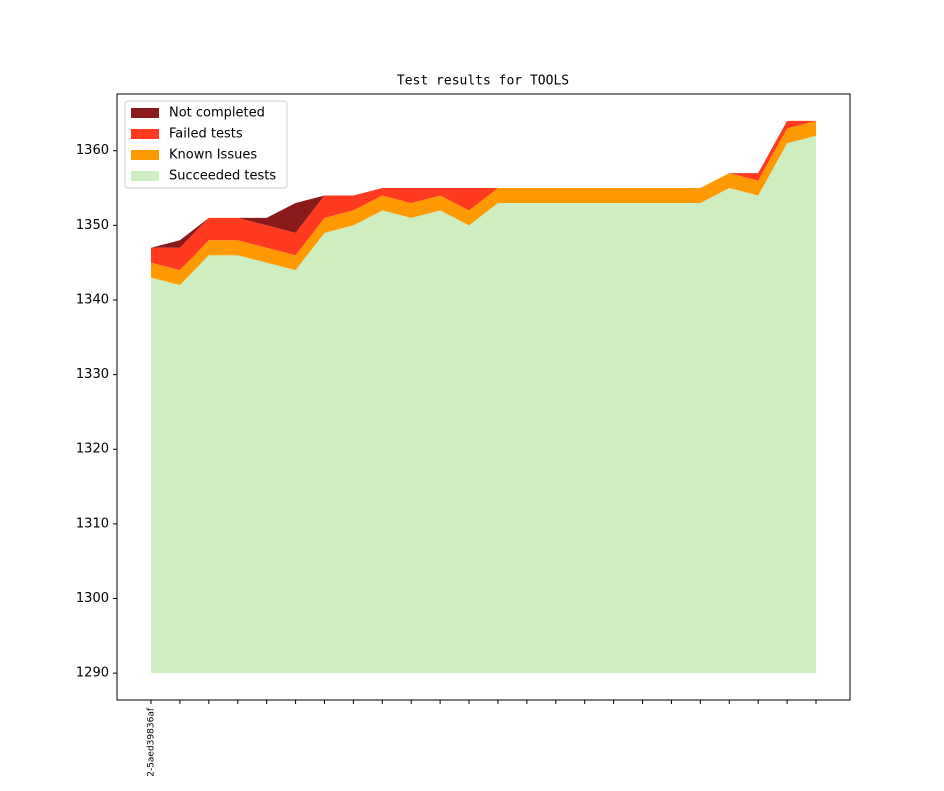 The image size is (944, 791). Describe the element at coordinates (483, 81) in the screenshot. I see `chart-title: Test results for TOOLS` at that location.